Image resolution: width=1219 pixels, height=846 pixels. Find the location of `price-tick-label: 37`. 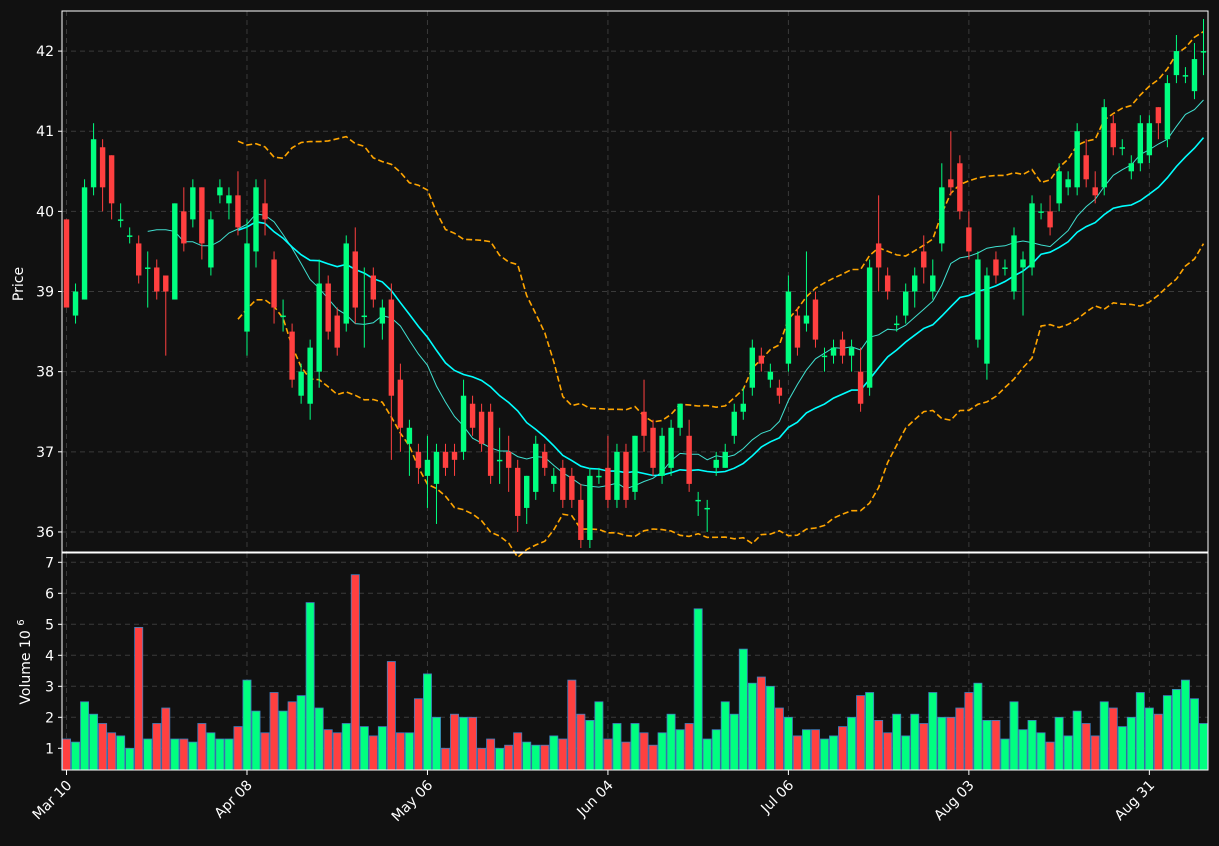

price-tick-label: 37 is located at coordinates (45, 453).